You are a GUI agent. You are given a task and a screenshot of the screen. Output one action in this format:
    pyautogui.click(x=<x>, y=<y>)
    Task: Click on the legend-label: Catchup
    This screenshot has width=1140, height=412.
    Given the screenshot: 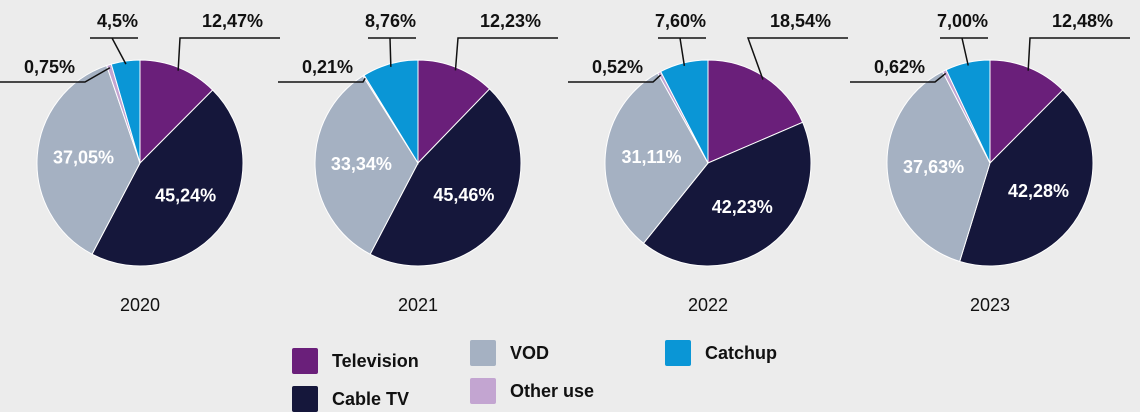 What is the action you would take?
    pyautogui.click(x=741, y=353)
    